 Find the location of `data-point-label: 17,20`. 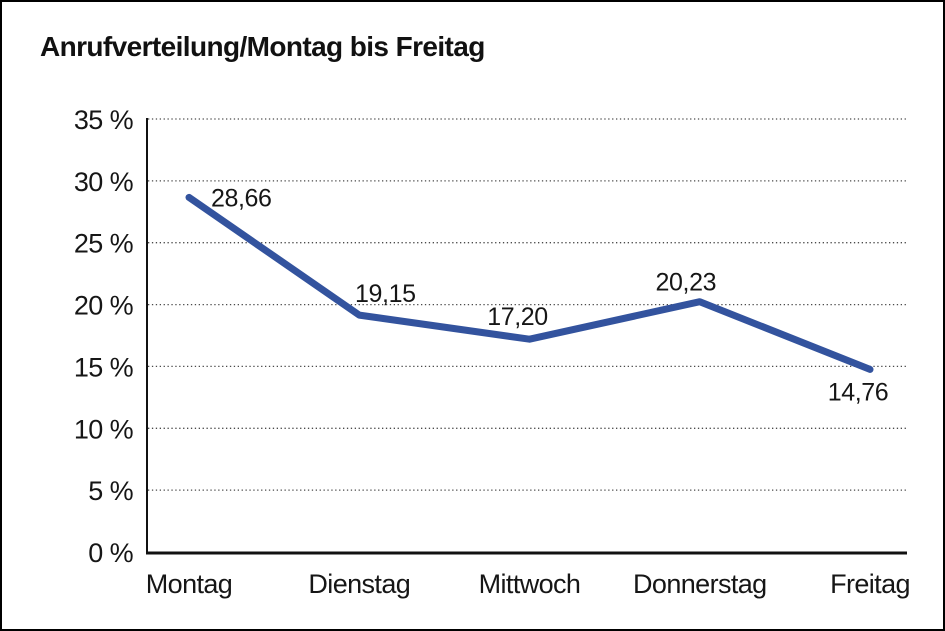

data-point-label: 17,20 is located at coordinates (517, 317).